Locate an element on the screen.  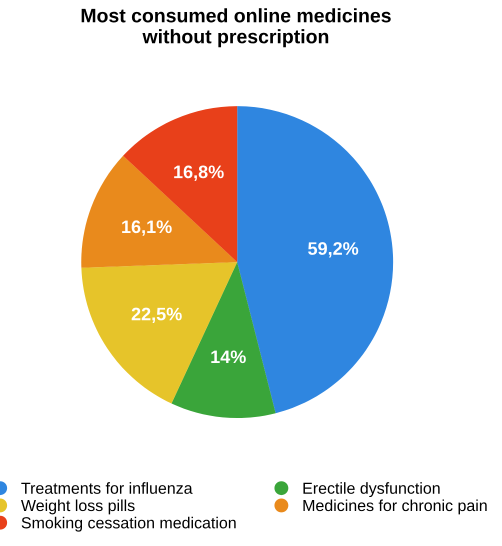
legend-label: Smoking cessation medication is located at coordinates (129, 524).